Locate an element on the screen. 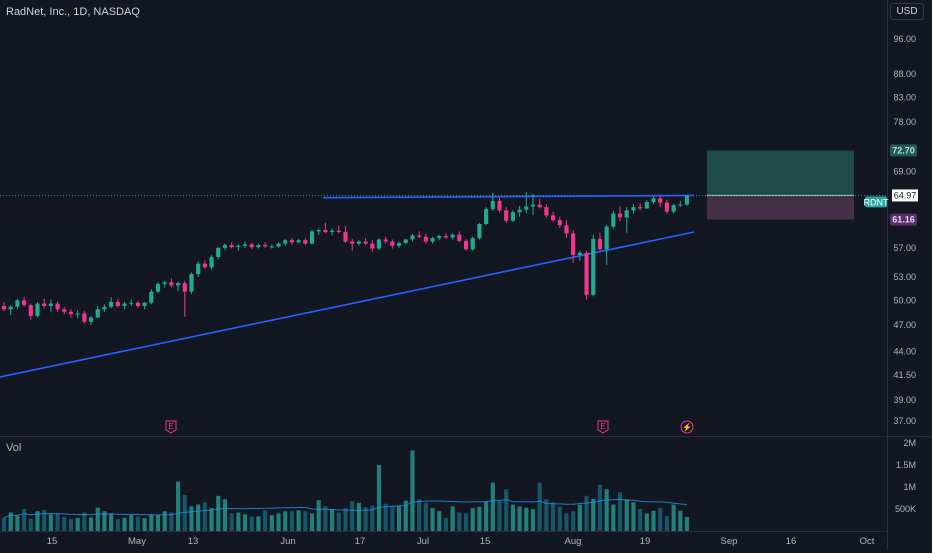  time-tick-label: Oct is located at coordinates (867, 541).